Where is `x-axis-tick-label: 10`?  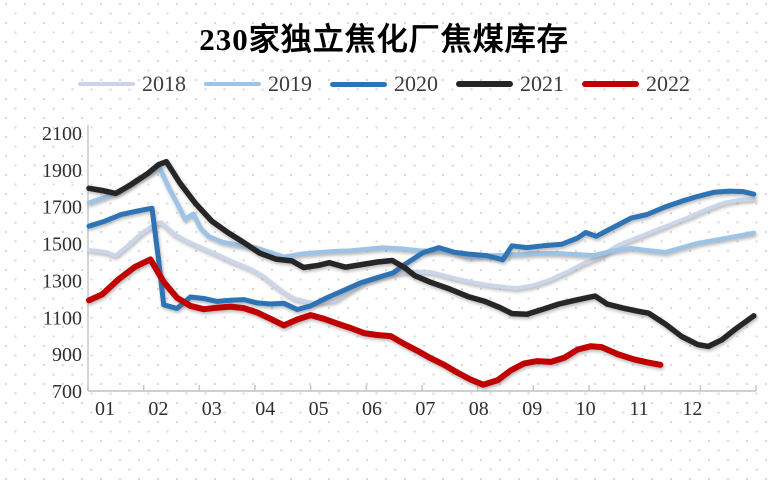 x-axis-tick-label: 10 is located at coordinates (586, 409).